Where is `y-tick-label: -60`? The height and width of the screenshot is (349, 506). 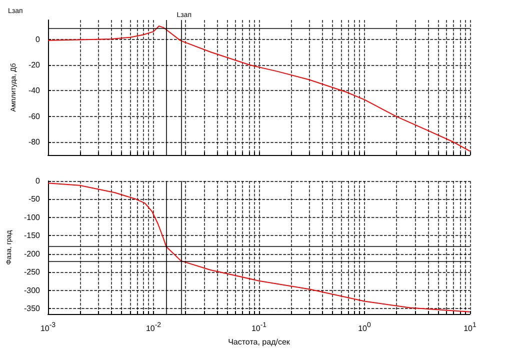 y-tick-label: -60 is located at coordinates (34, 116).